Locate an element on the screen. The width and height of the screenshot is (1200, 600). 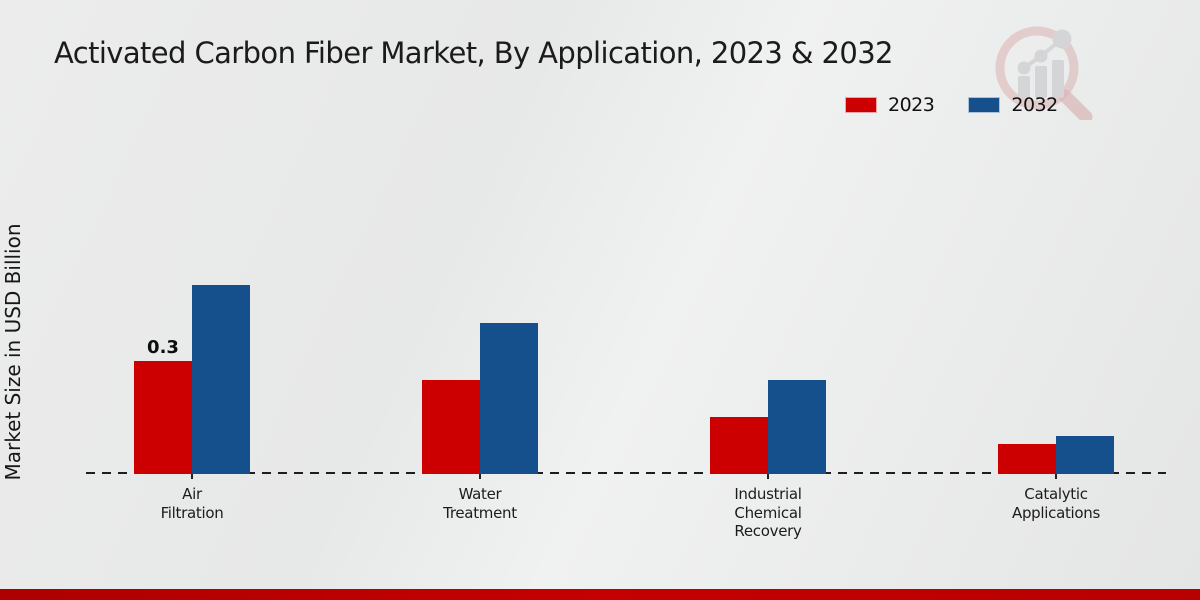
legend-swatch-2023 is located at coordinates (861, 105).